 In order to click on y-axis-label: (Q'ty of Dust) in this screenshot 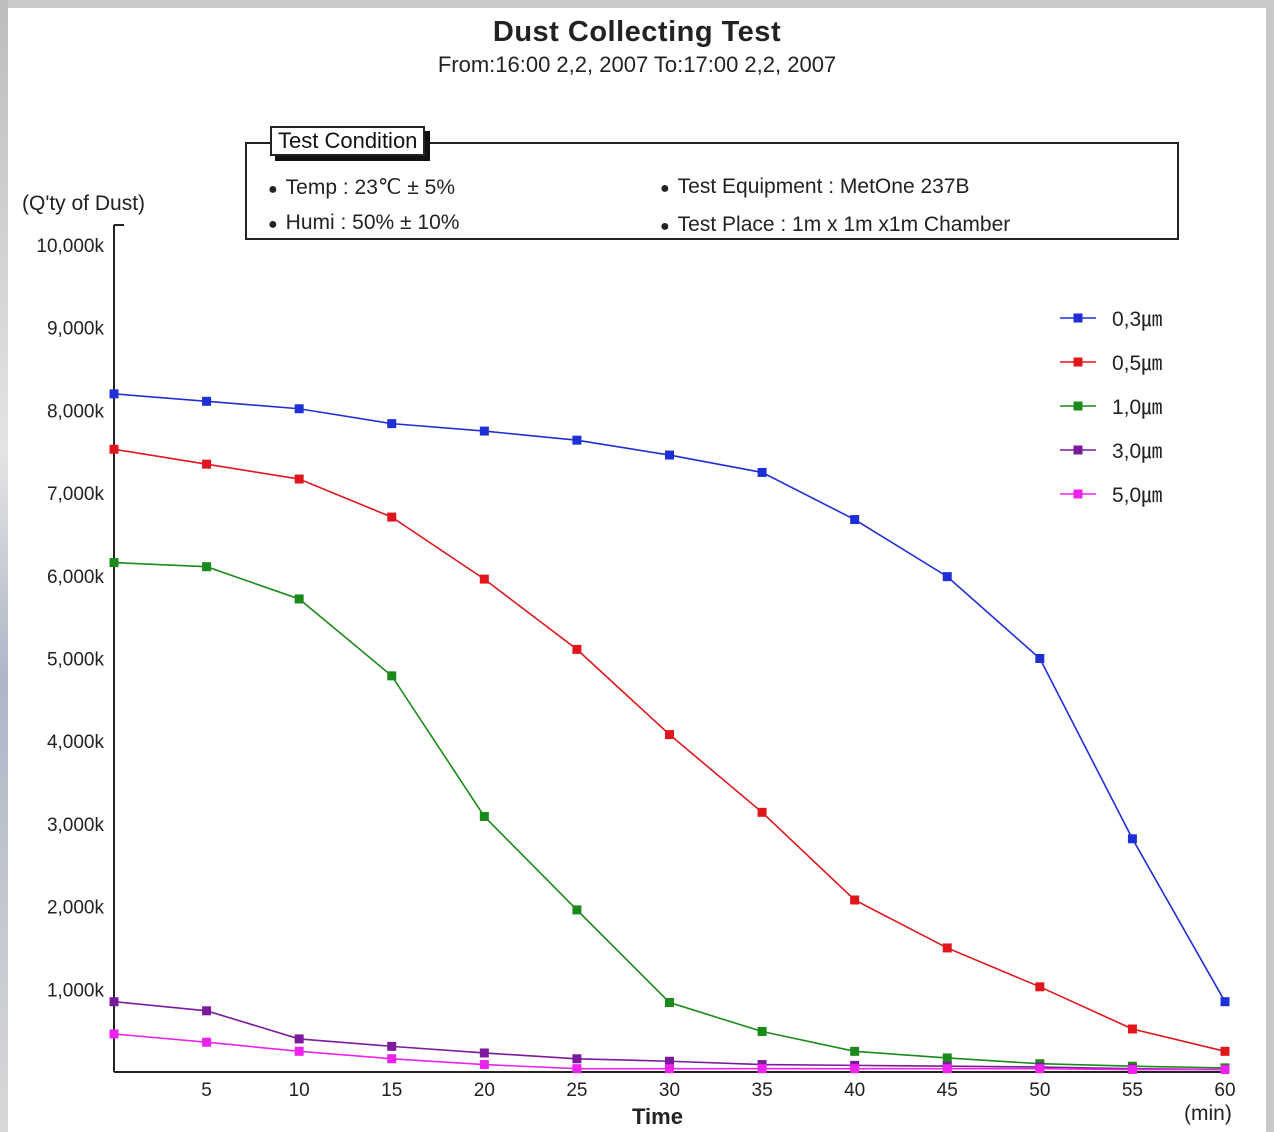, I will do `click(84, 203)`.